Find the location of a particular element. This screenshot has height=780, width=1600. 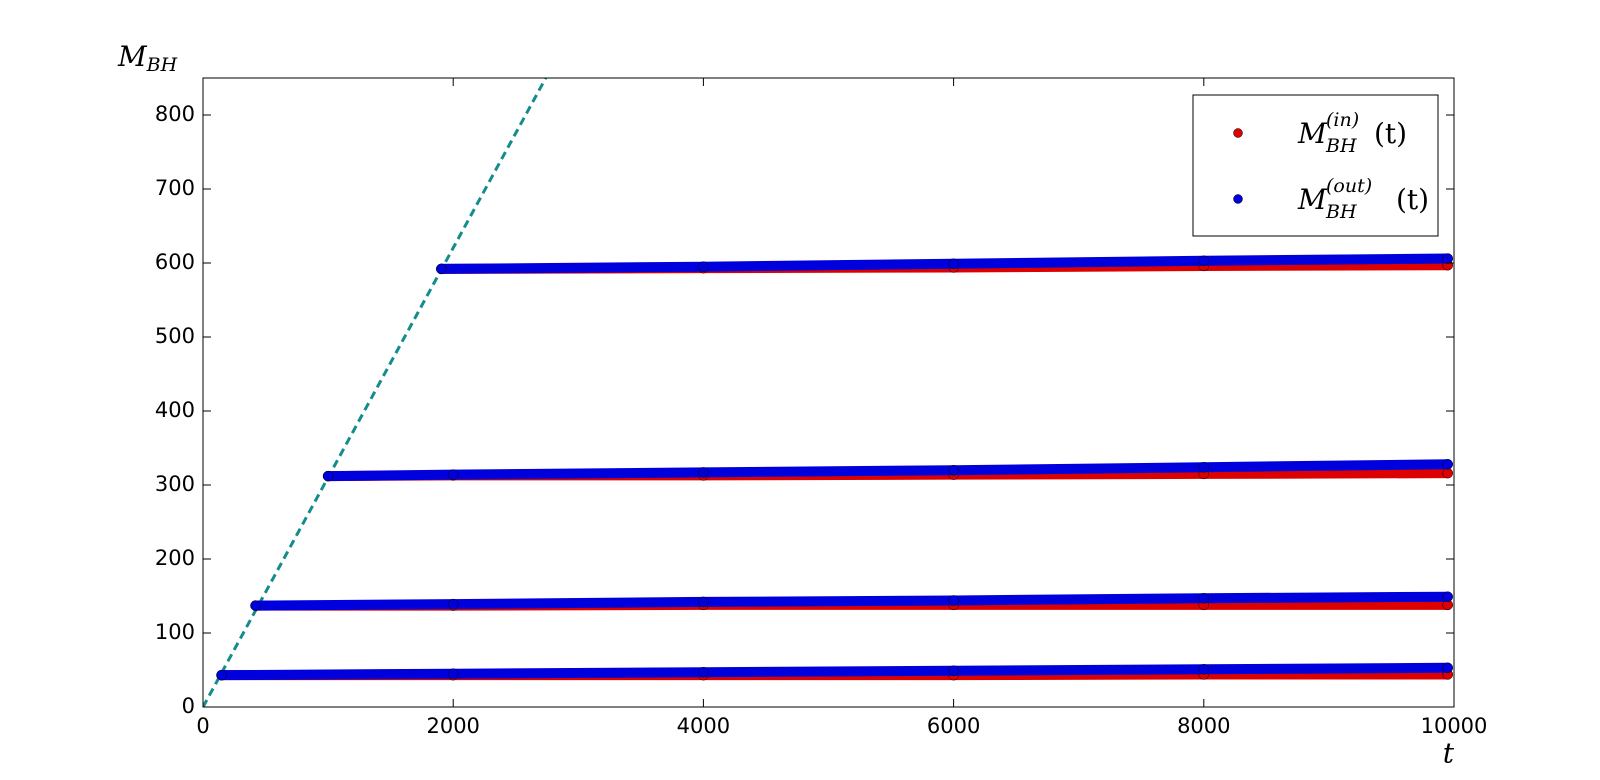

legend-label: M(in) BH (t) is located at coordinates (1352, 133).